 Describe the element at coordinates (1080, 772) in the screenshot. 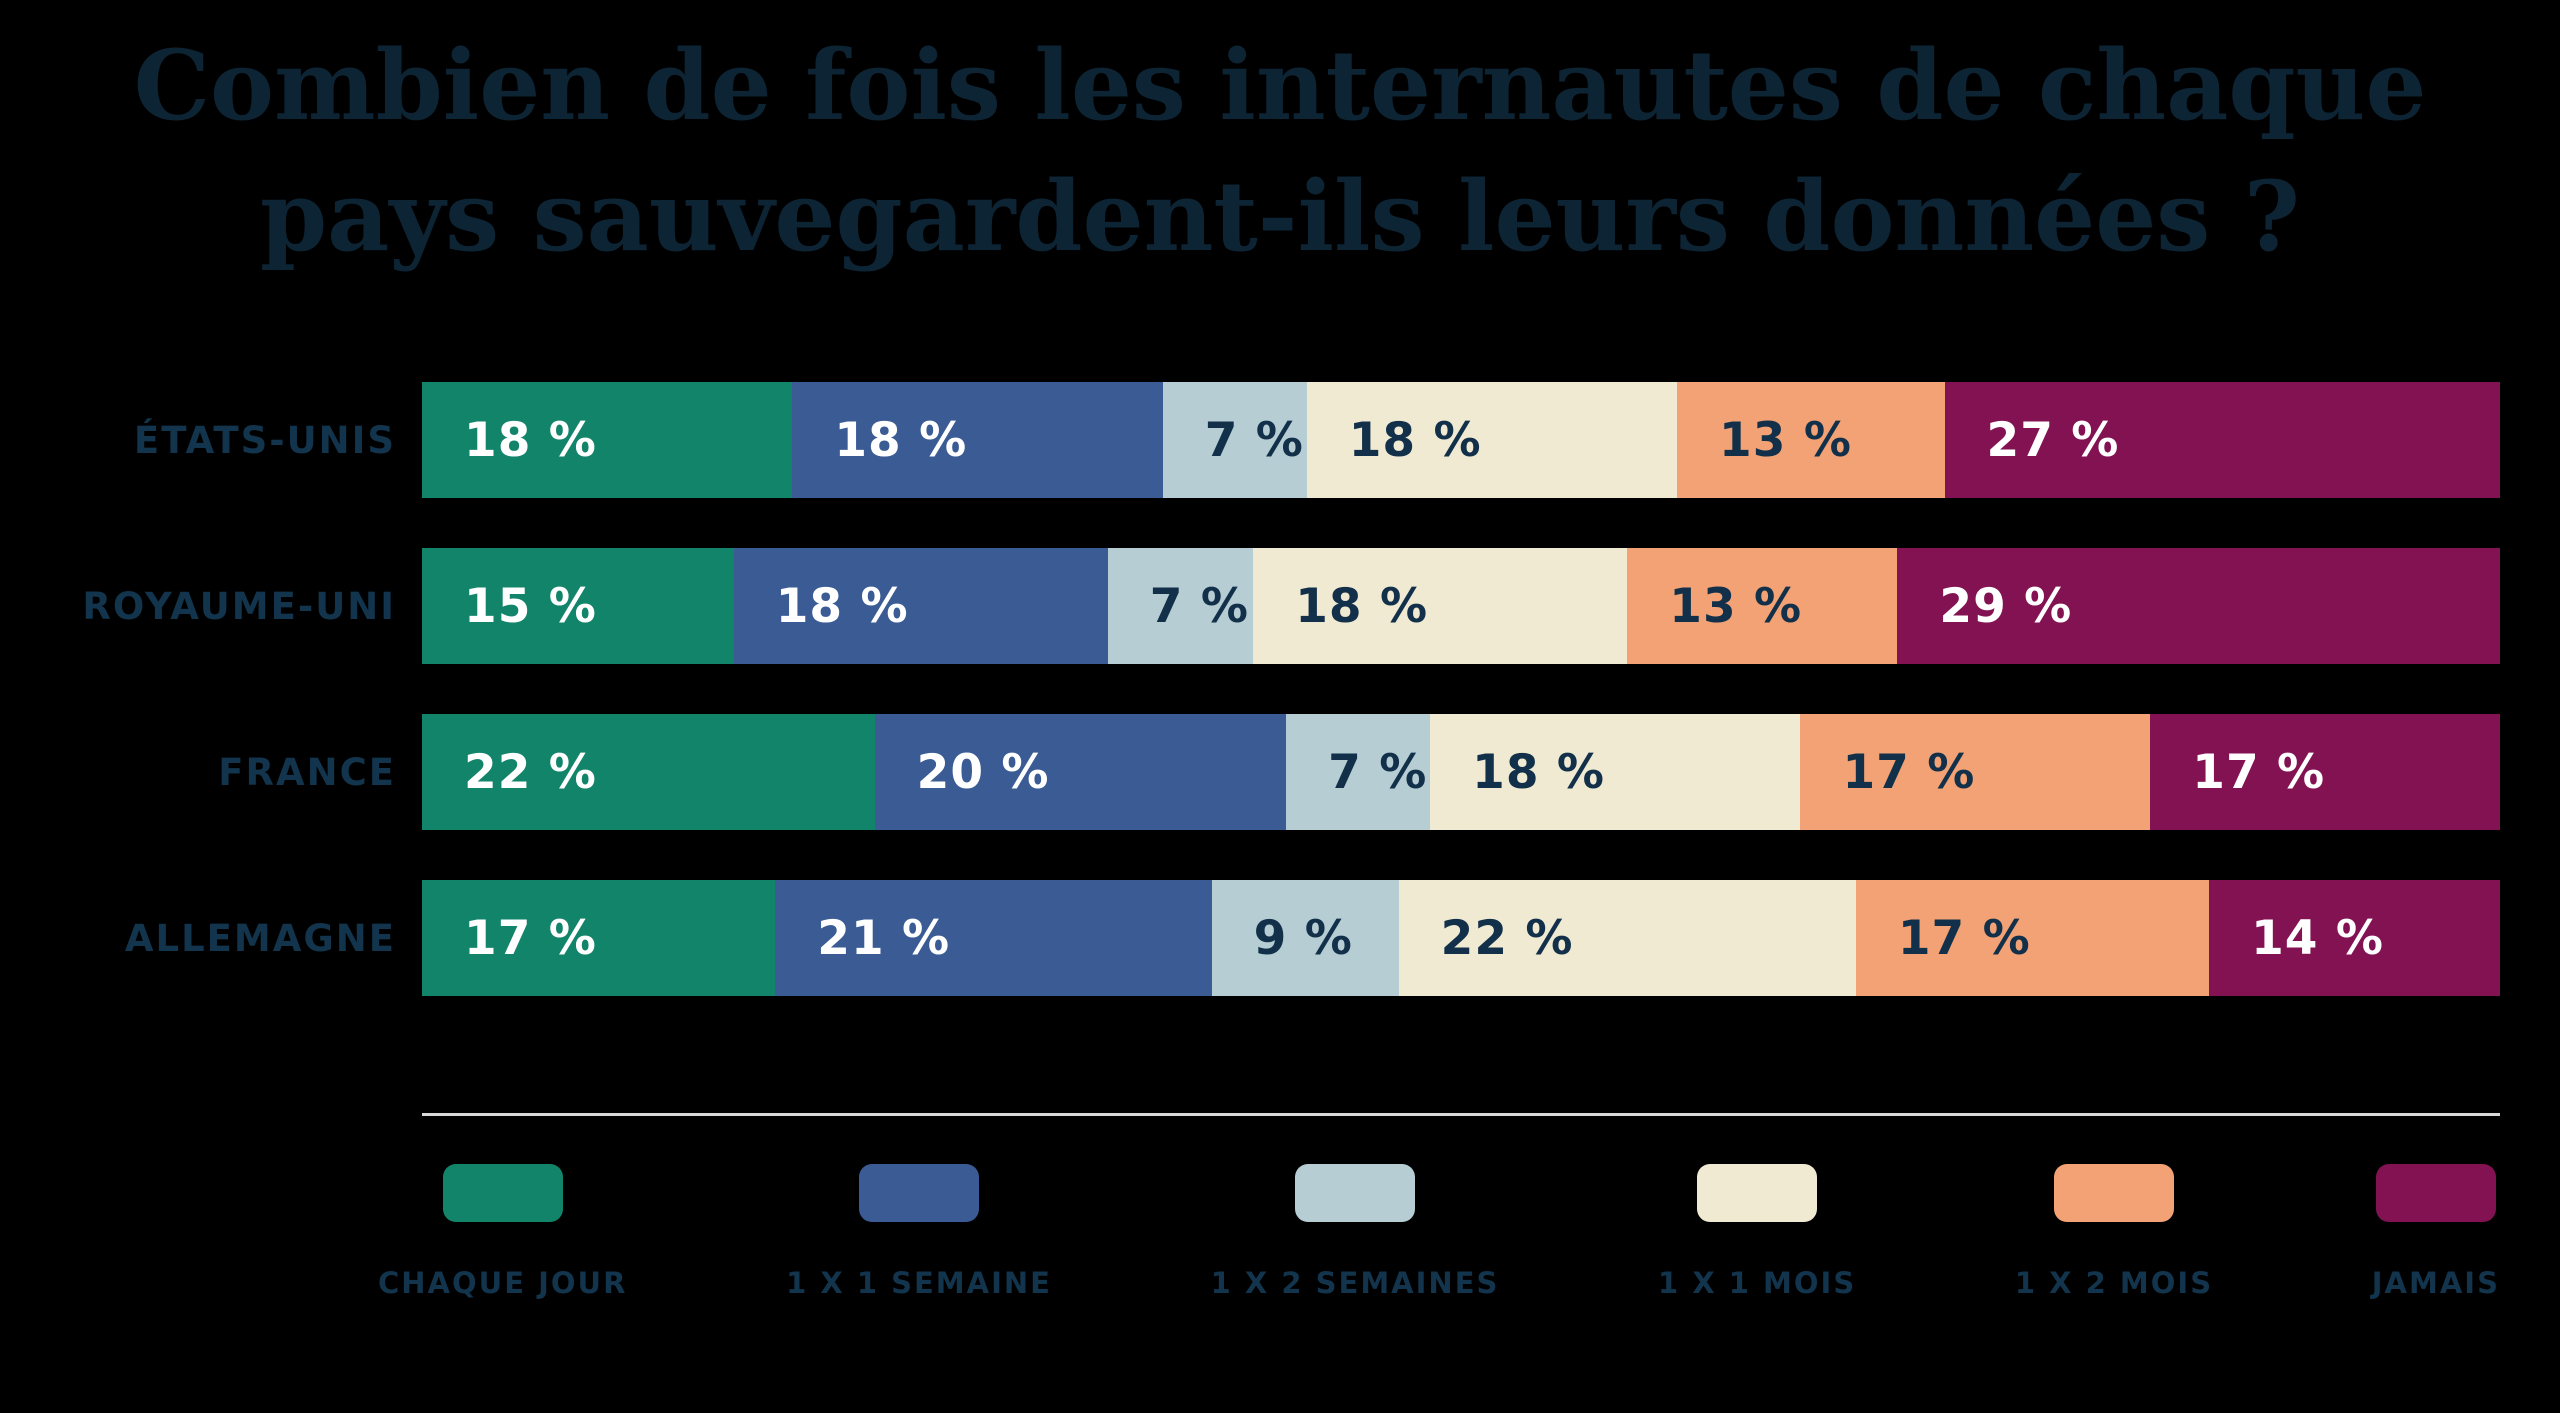

I see `bar-segment: 20 %` at that location.